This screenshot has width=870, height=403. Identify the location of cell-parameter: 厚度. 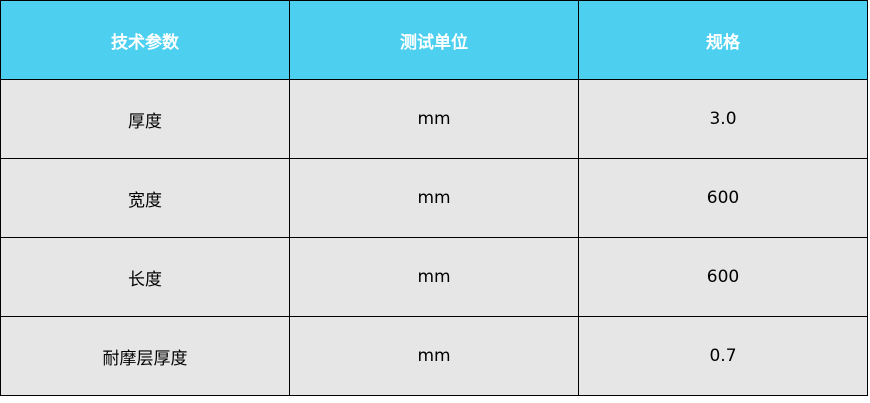
(145, 119).